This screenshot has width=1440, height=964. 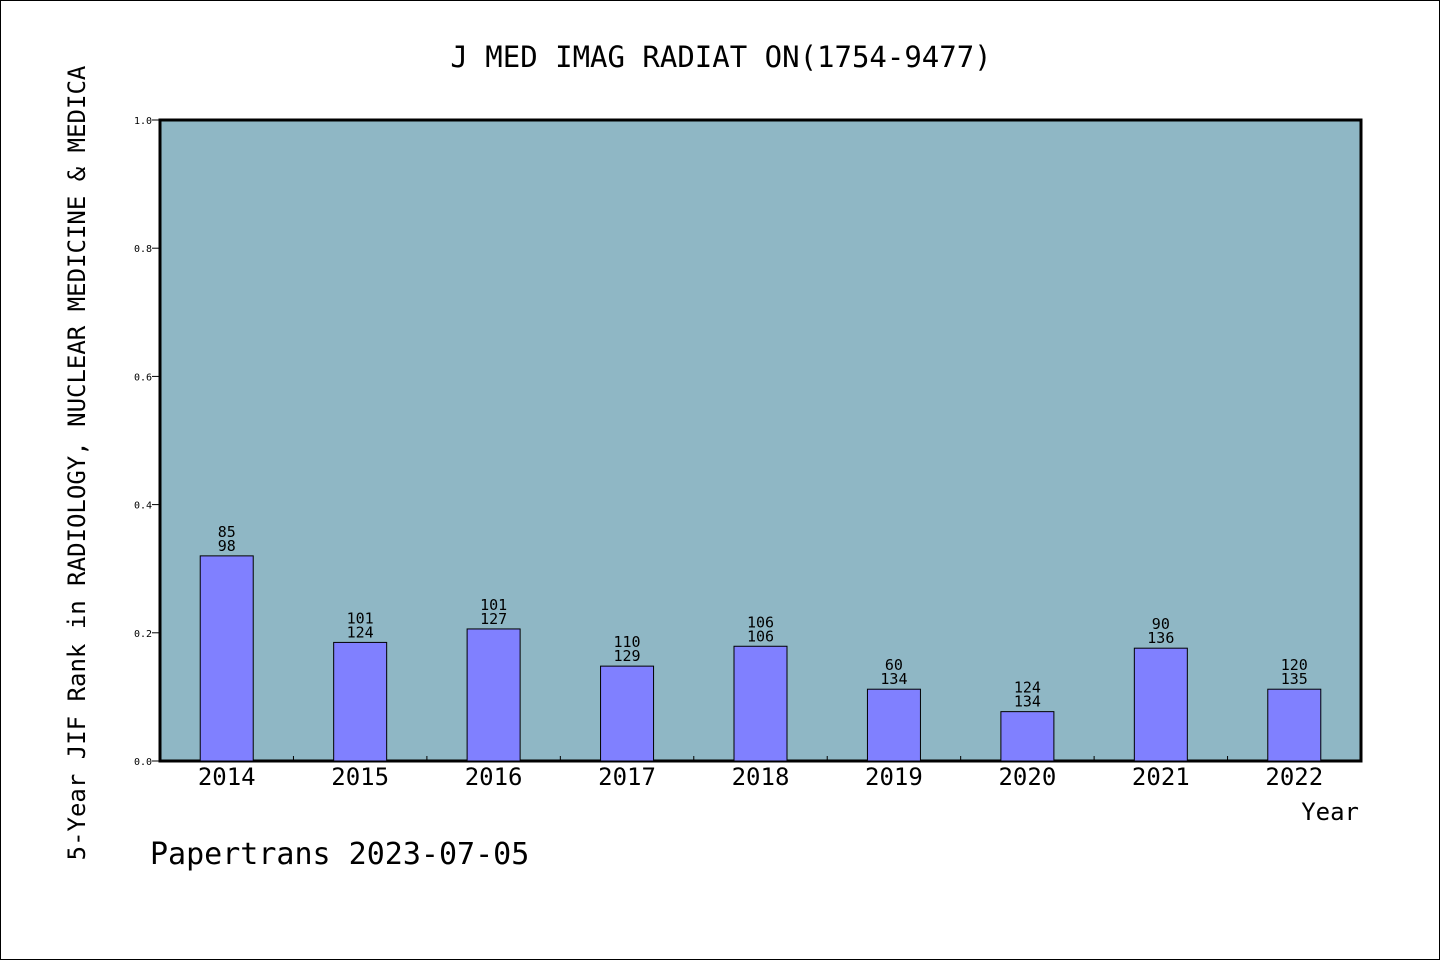 What do you see at coordinates (1161, 777) in the screenshot?
I see `x-tick-label: 2021` at bounding box center [1161, 777].